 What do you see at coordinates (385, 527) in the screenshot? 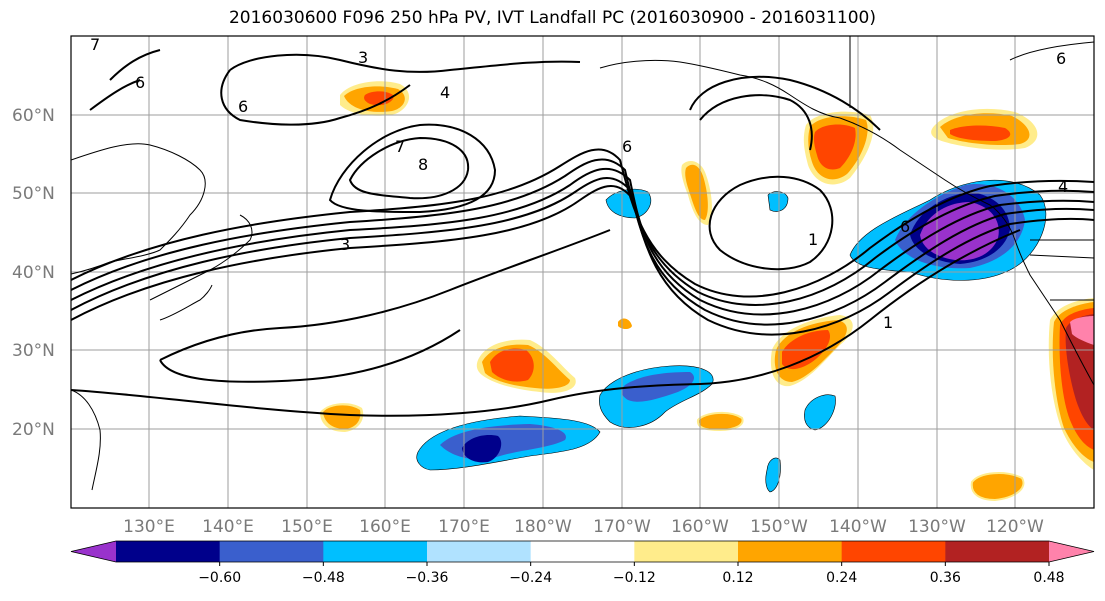
I see `lon-label: 160°E` at bounding box center [385, 527].